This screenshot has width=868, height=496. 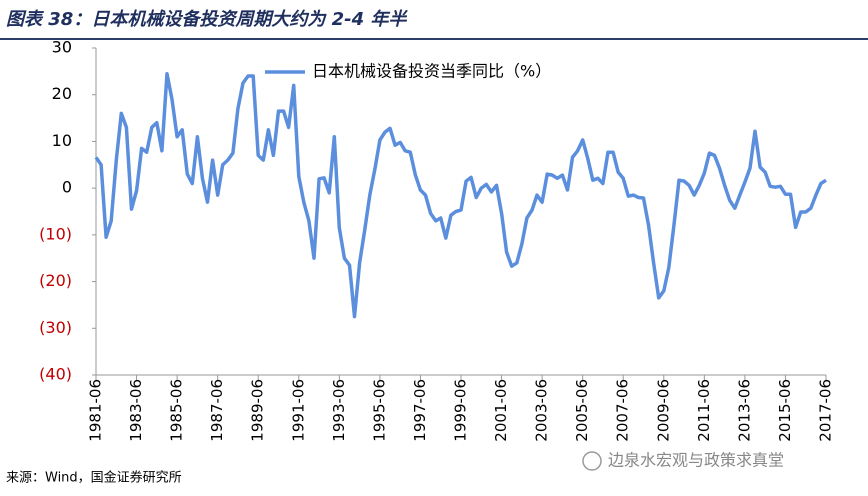 What do you see at coordinates (136, 410) in the screenshot?
I see `x-tick-label: 1983-06` at bounding box center [136, 410].